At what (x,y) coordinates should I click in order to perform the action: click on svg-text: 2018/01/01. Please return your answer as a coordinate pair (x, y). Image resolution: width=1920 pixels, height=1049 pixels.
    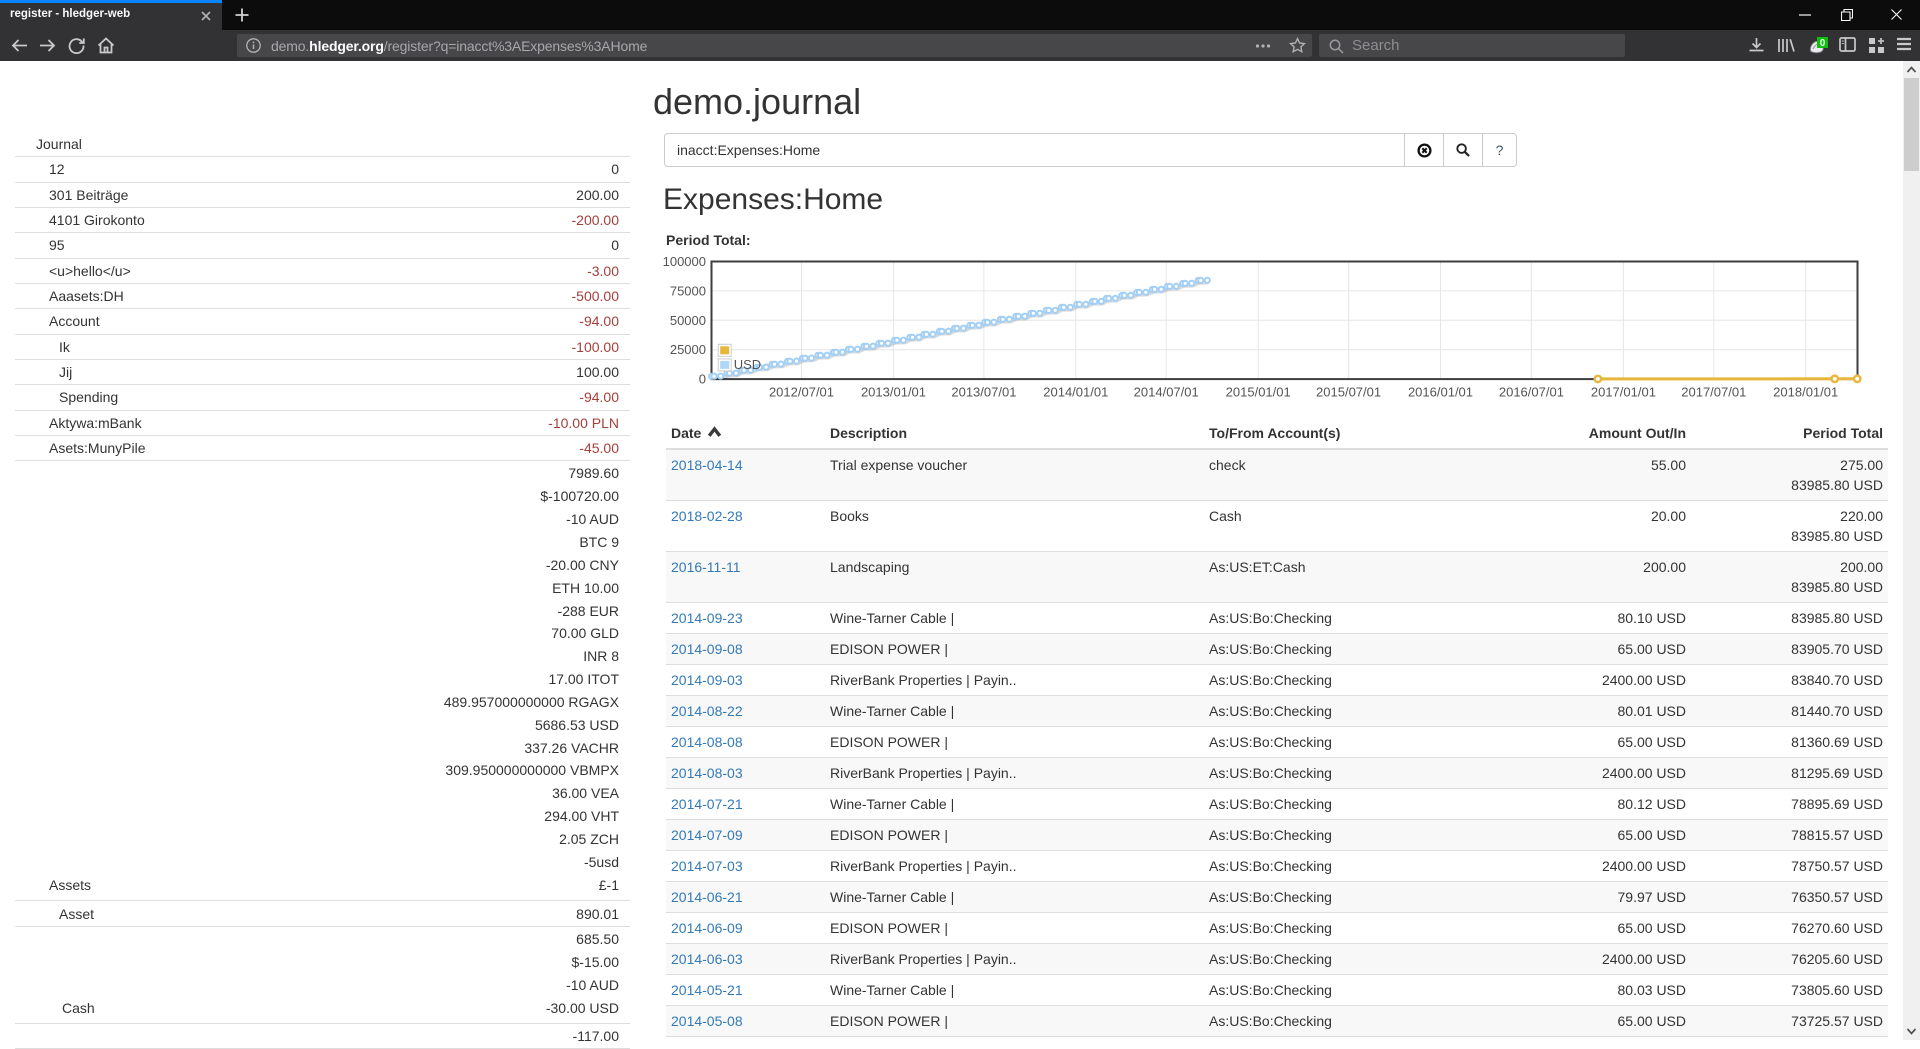
    Looking at the image, I should click on (1805, 392).